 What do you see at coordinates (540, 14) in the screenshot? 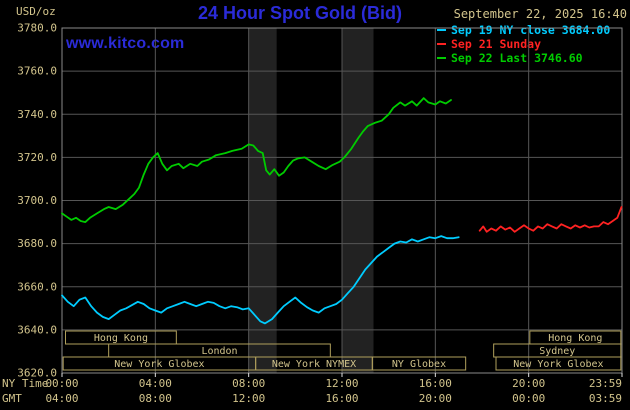
I see `datetime-label: September 22, 2025 16:40` at bounding box center [540, 14].